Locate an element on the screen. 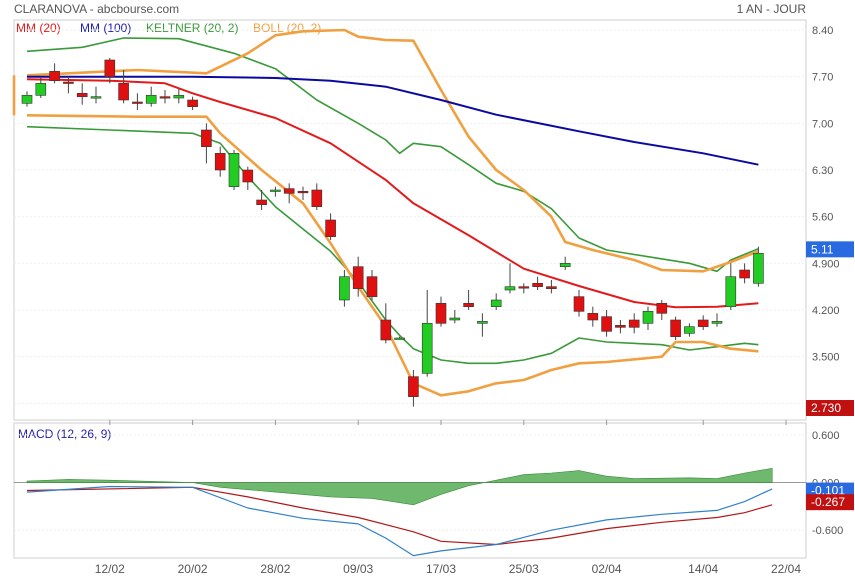 Image resolution: width=855 pixels, height=585 pixels. macd-plot is located at coordinates (399, 512).